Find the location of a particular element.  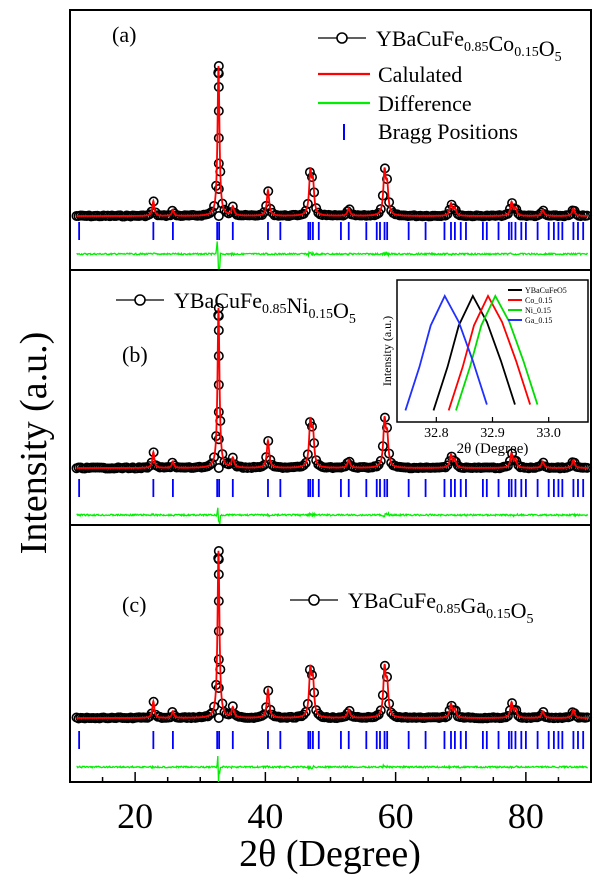

inset-y-label: Intensity (a.u.) is located at coordinates (387, 351).